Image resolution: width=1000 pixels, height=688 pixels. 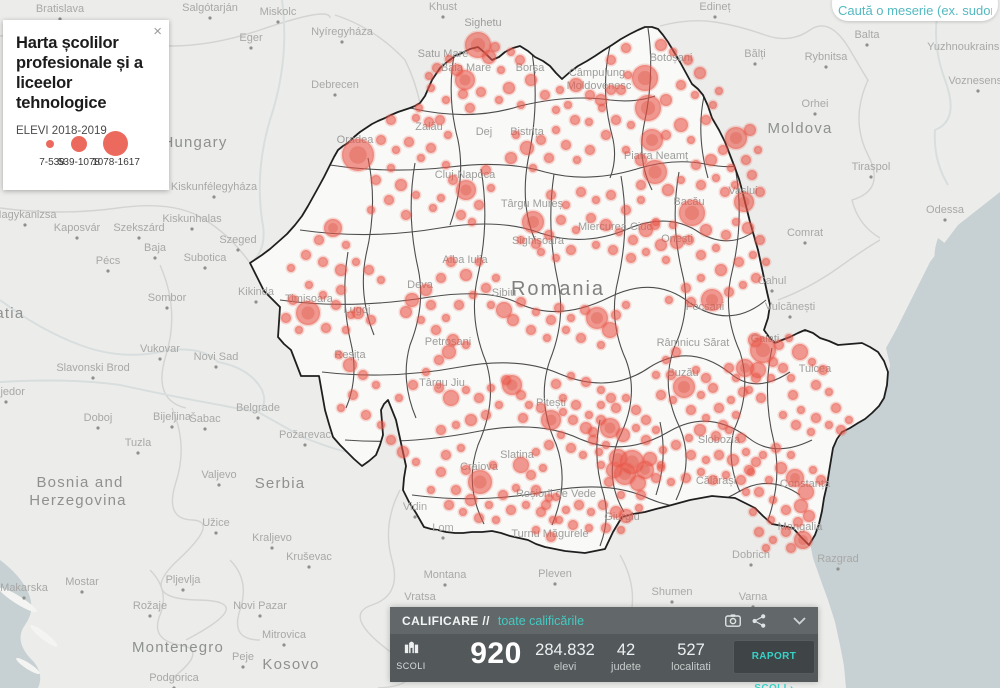 I want to click on svg-text: Prijedor, so click(x=12, y=392).